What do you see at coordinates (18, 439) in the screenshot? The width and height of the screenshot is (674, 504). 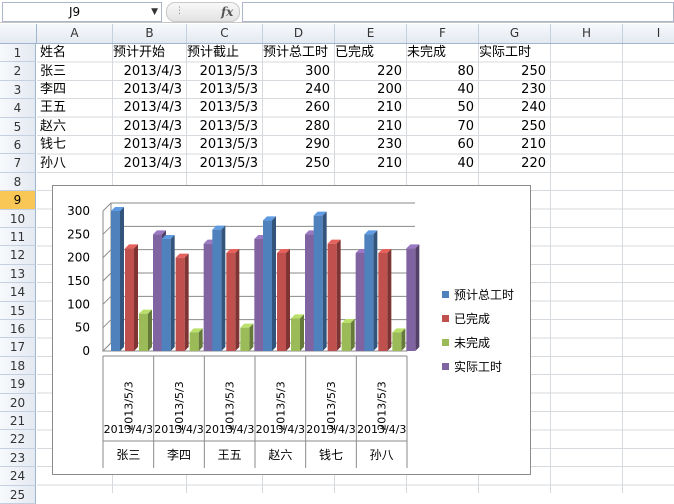 I see `row-header-22: 22` at bounding box center [18, 439].